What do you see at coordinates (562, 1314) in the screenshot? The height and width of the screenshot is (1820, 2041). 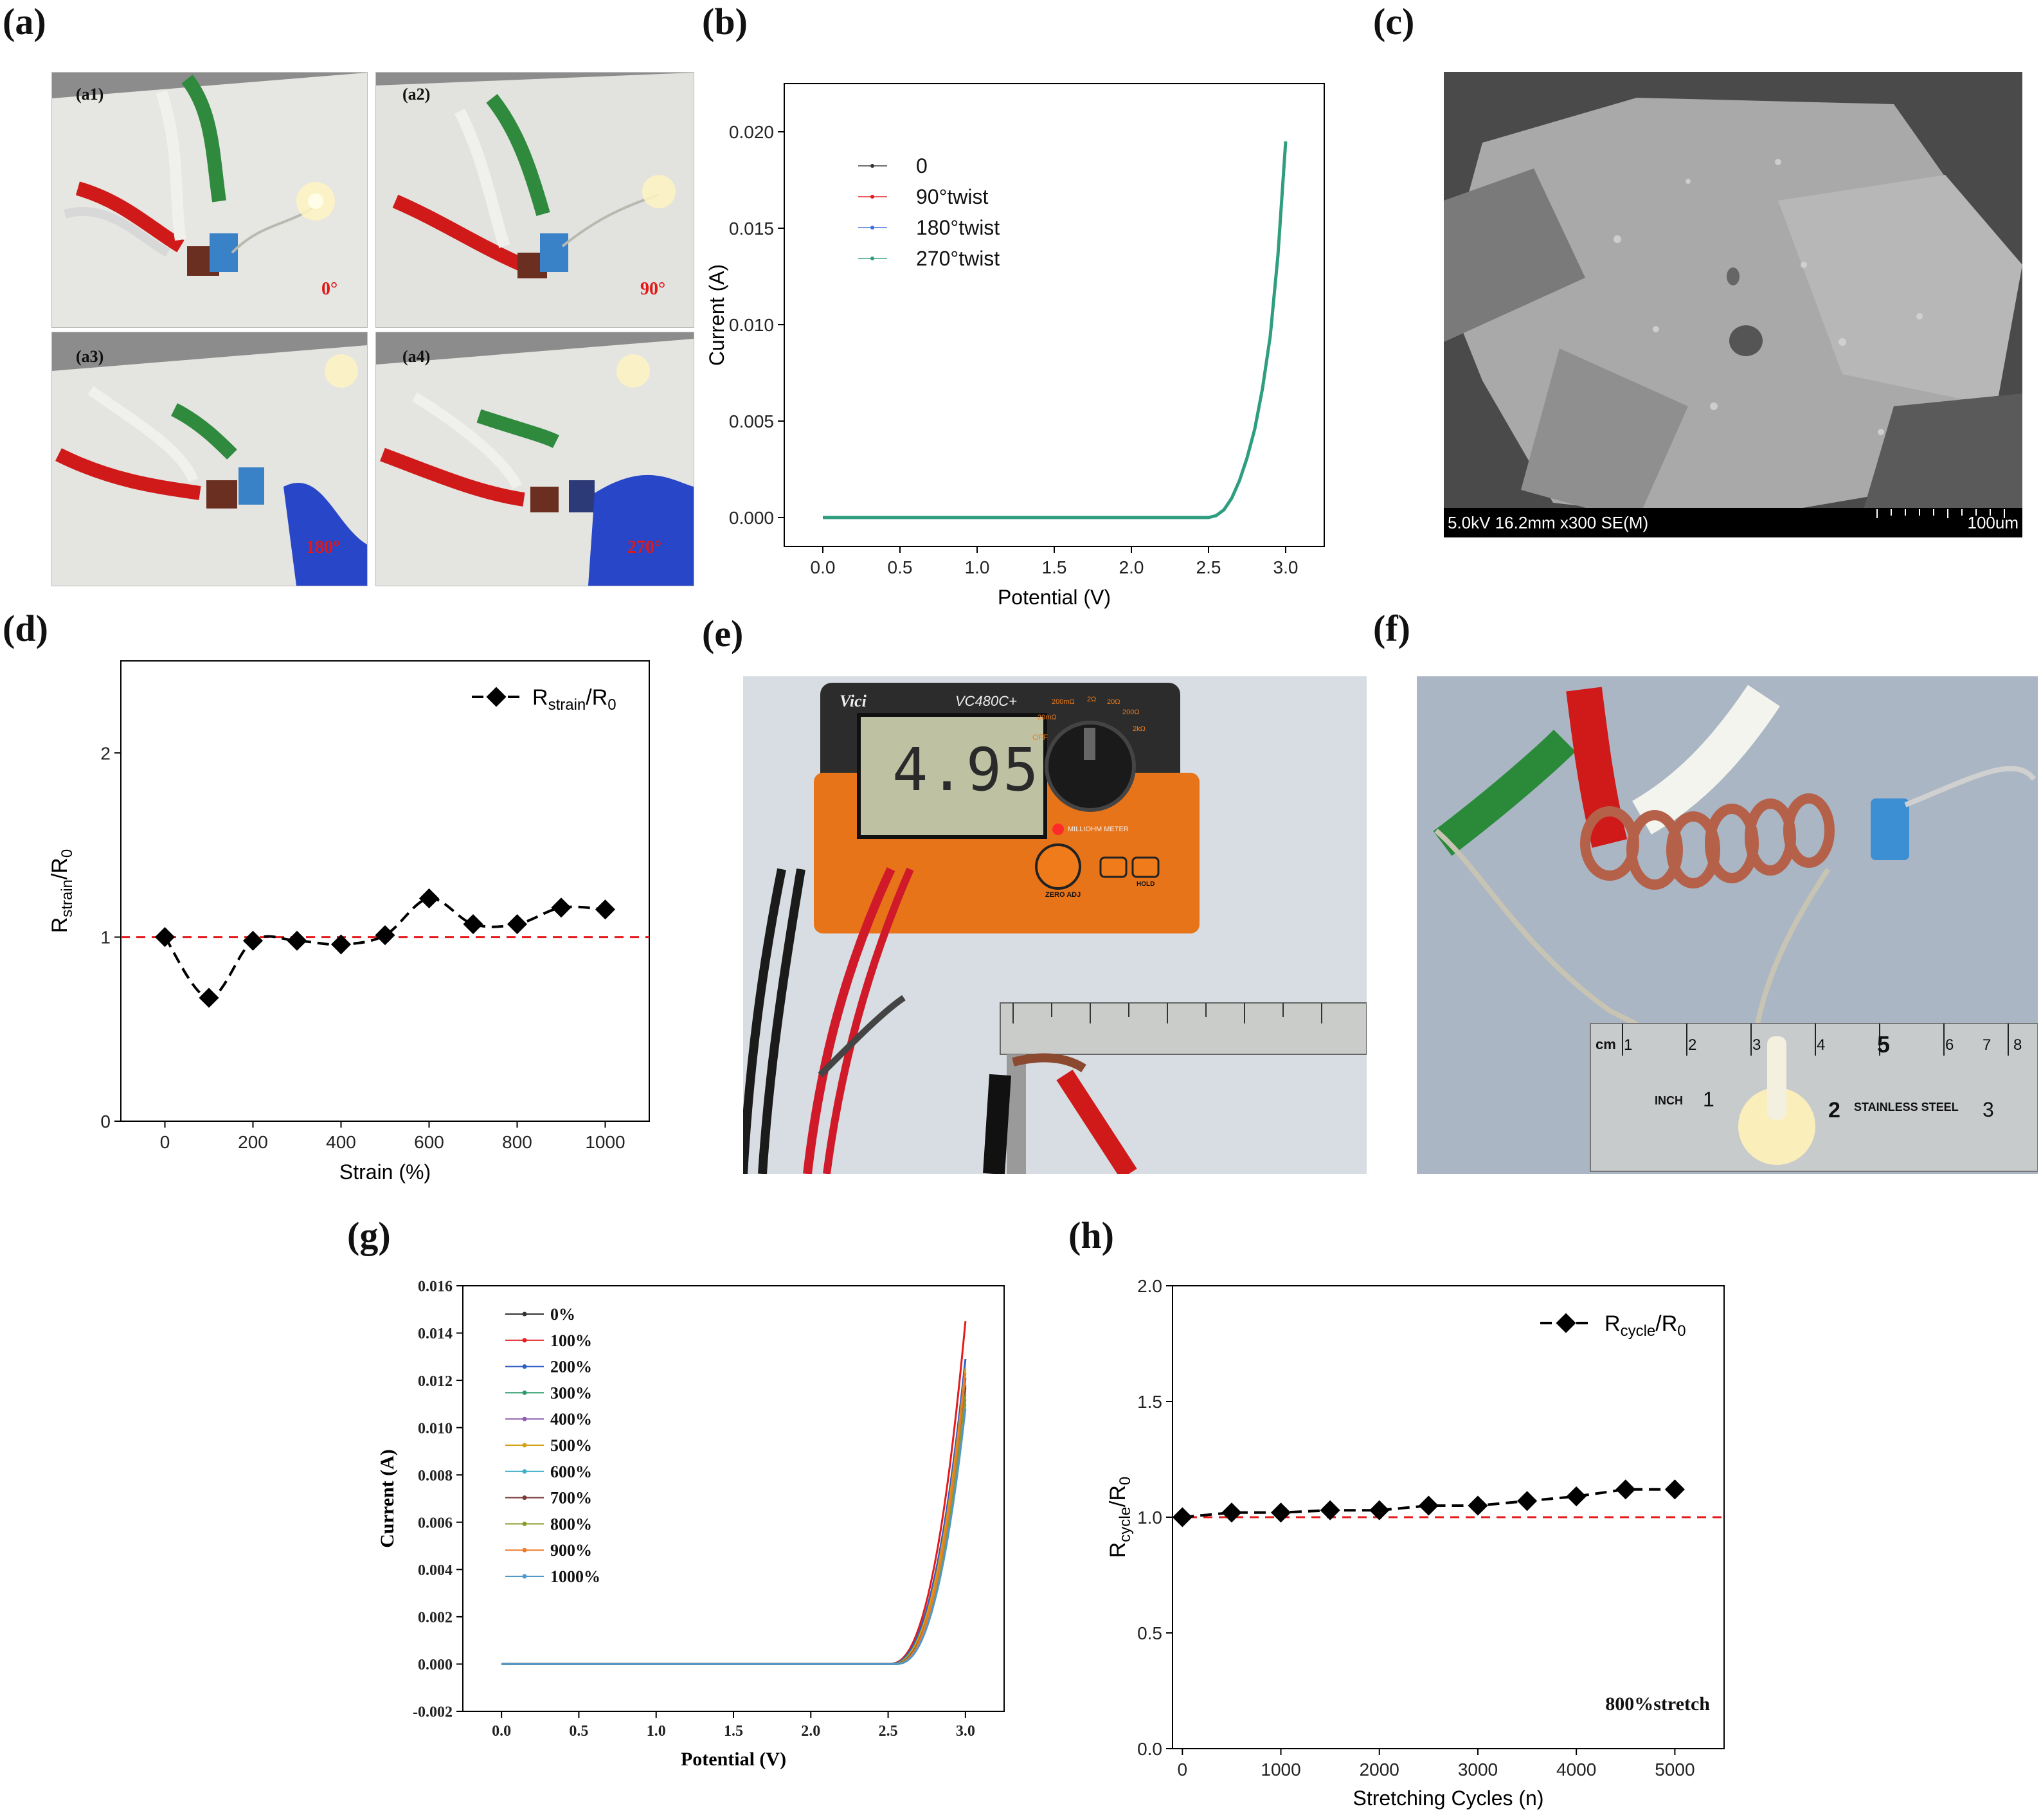 I see `legend-label: 0%` at bounding box center [562, 1314].